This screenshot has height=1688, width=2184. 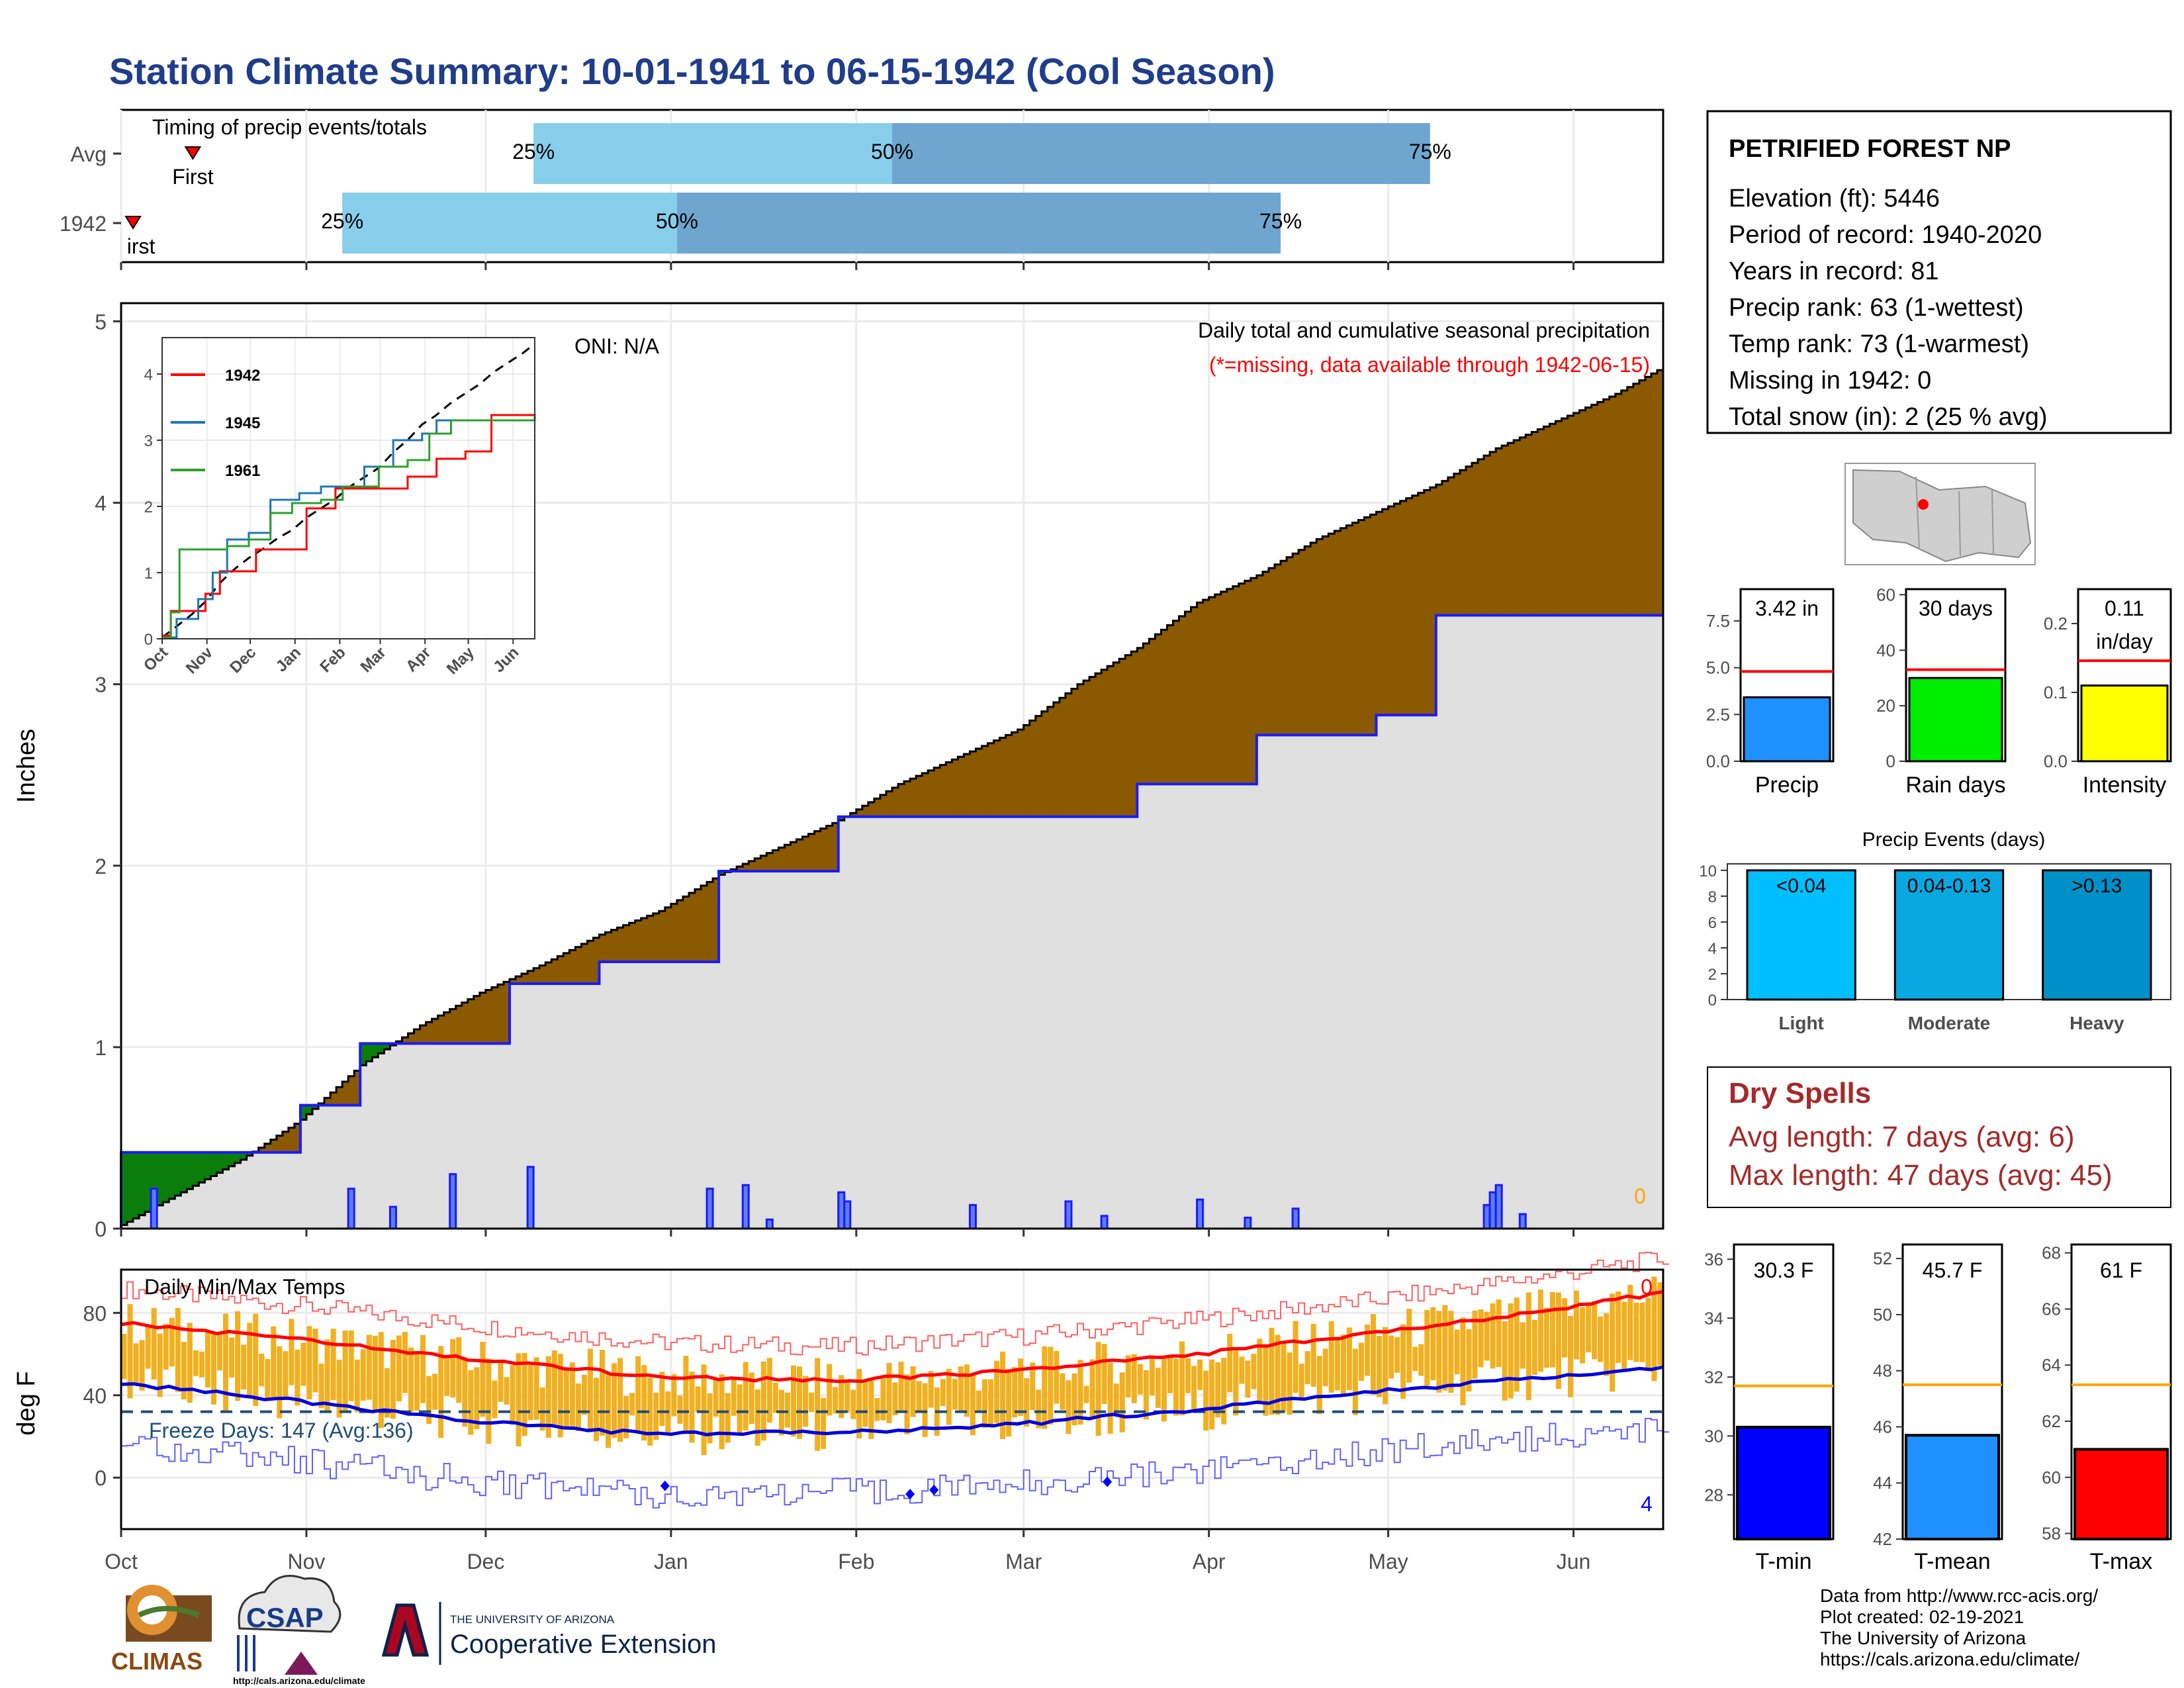 What do you see at coordinates (671, 1561) in the screenshot?
I see `month-label-jan: Jan` at bounding box center [671, 1561].